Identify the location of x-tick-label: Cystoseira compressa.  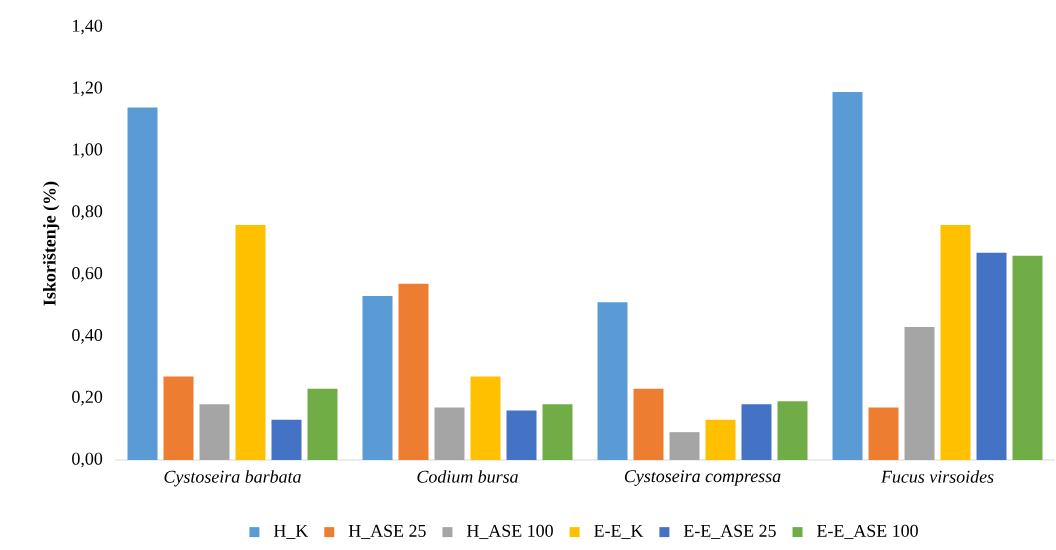
(702, 478).